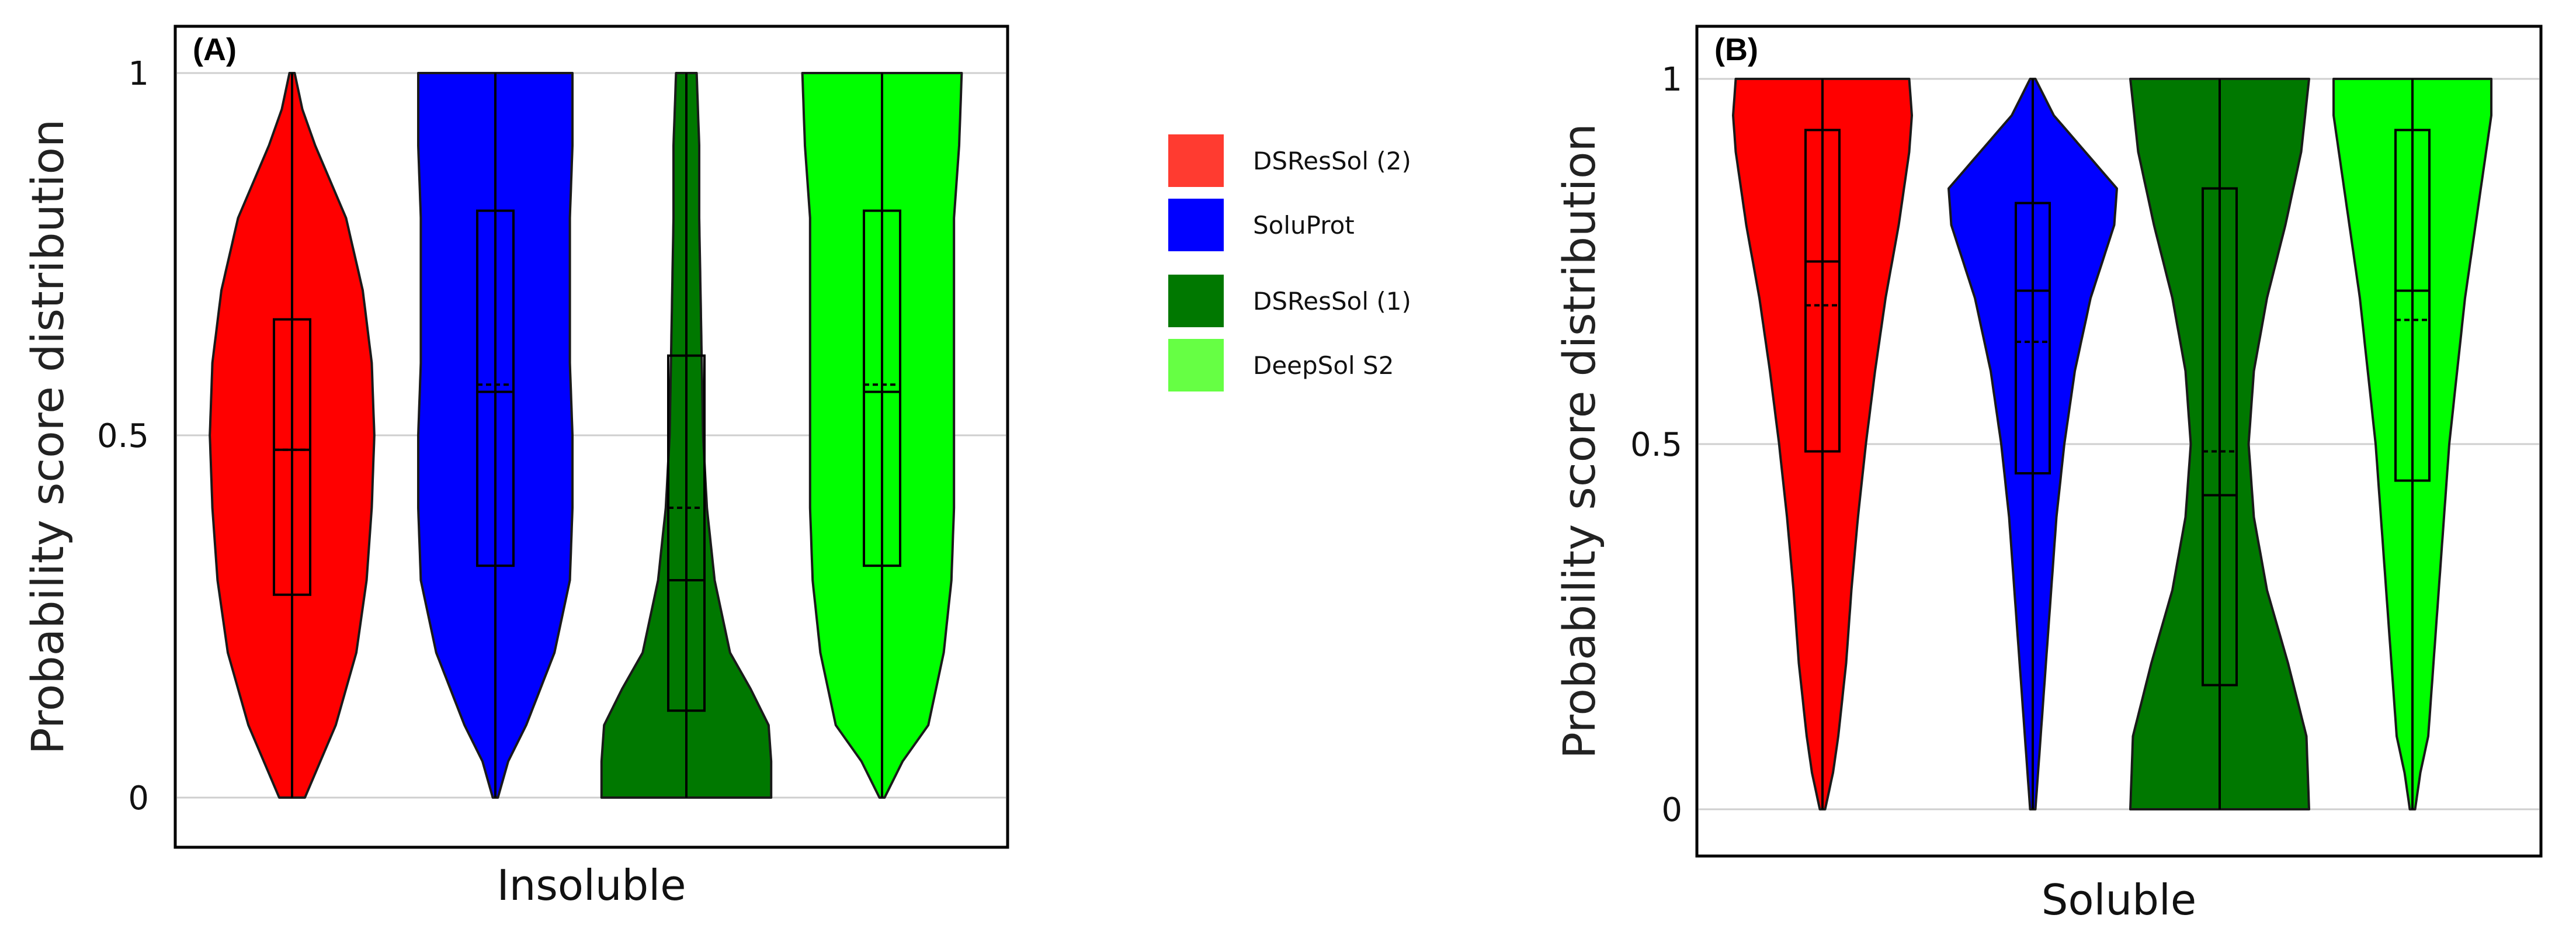 This screenshot has width=2576, height=939. I want to click on legend-item-dsressol-2: DSResSol (2), so click(1289, 160).